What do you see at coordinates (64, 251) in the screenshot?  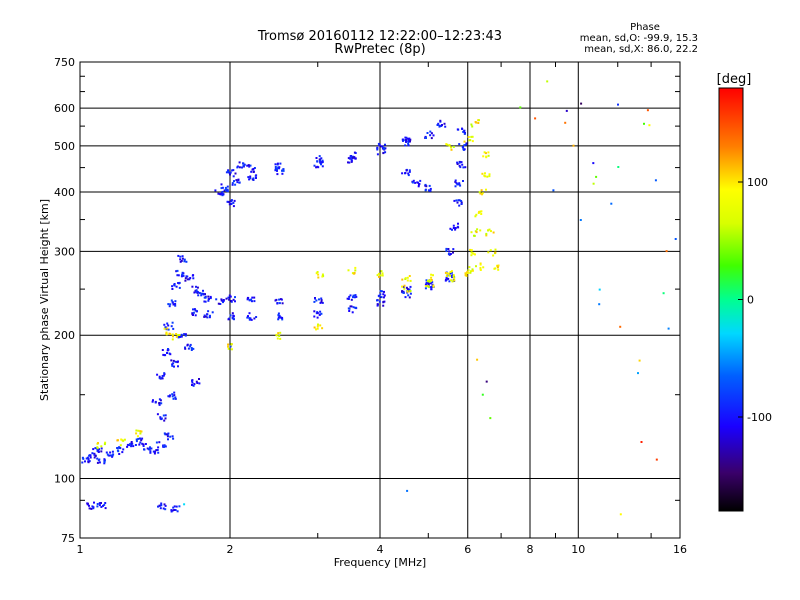 I see `y-tick-label: 300` at bounding box center [64, 251].